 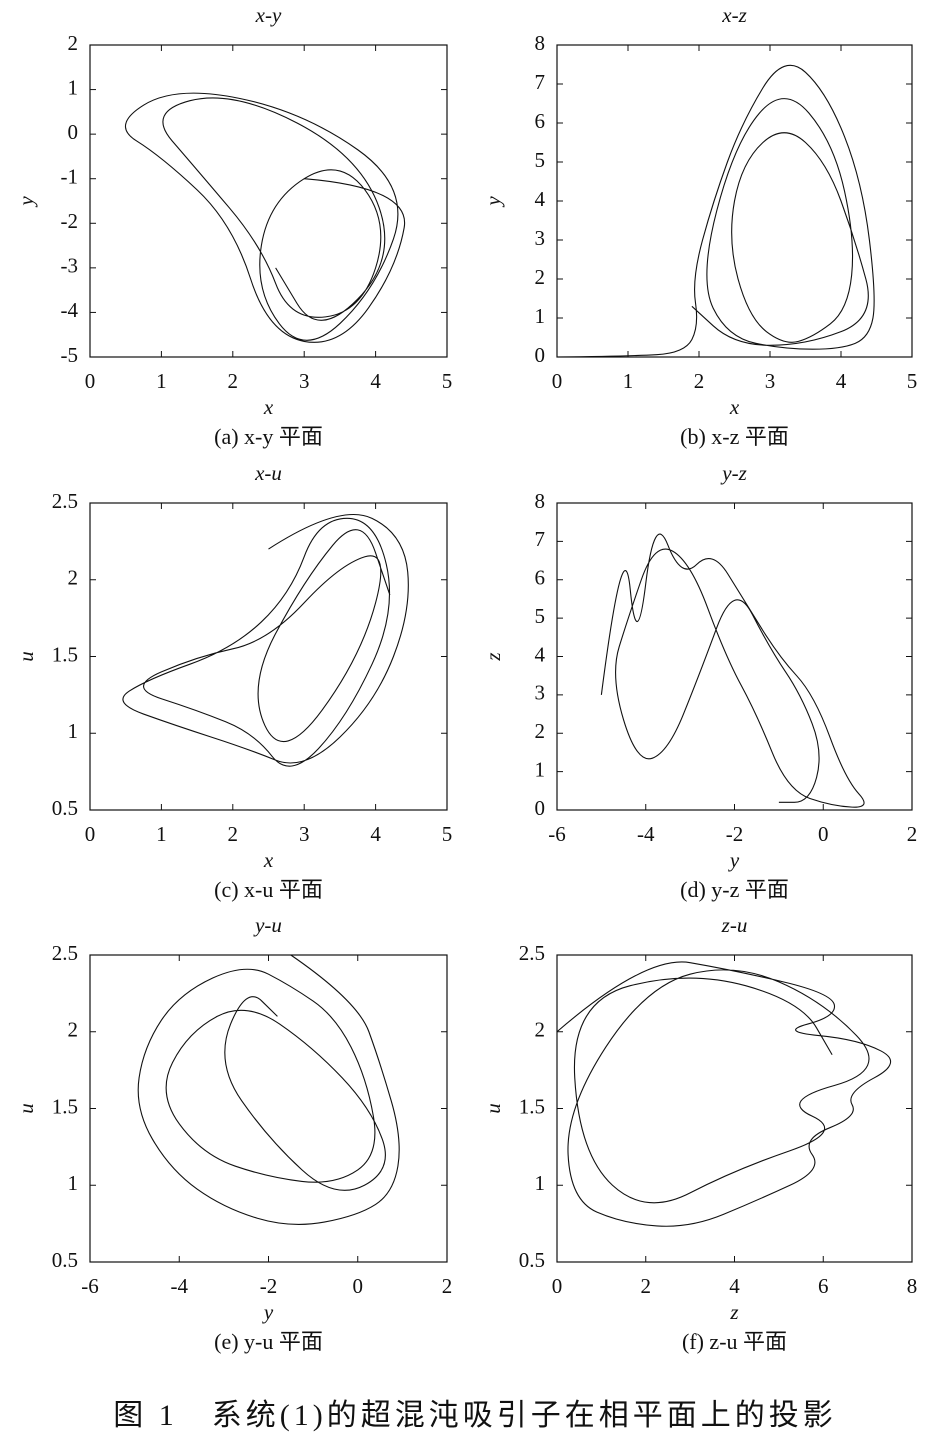 What do you see at coordinates (912, 1286) in the screenshot?
I see `x-tick-label: 8` at bounding box center [912, 1286].